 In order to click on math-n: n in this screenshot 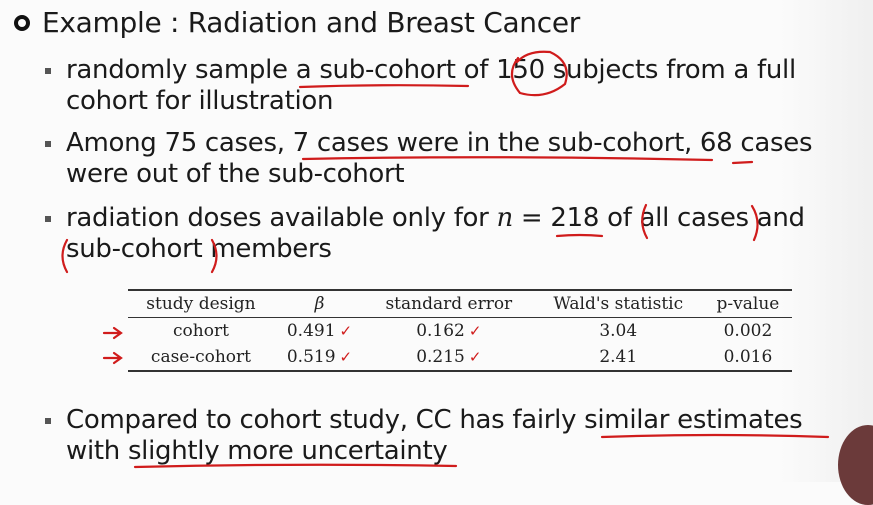, I will do `click(505, 218)`.